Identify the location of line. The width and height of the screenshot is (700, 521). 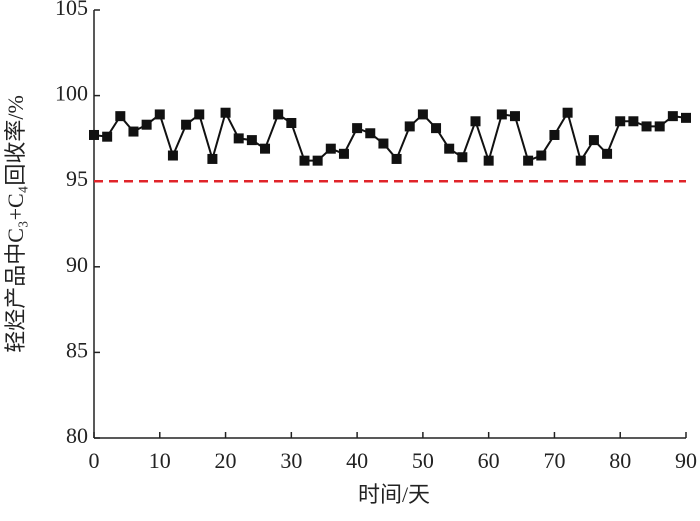
(390, 137).